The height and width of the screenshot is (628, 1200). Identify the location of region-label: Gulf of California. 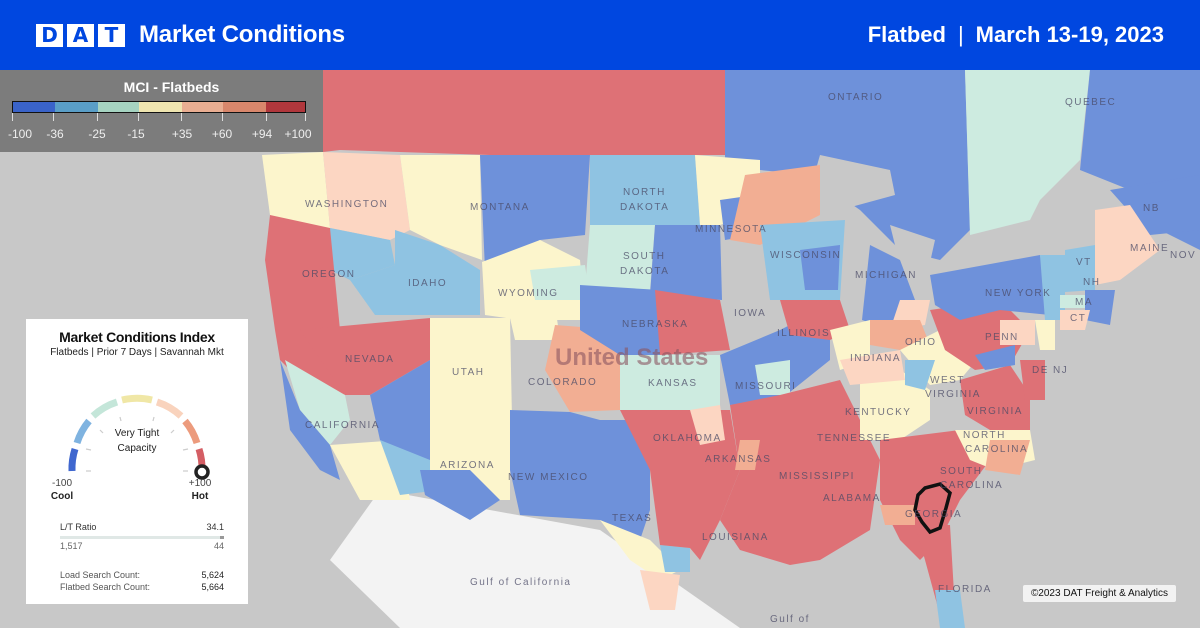
(520, 582).